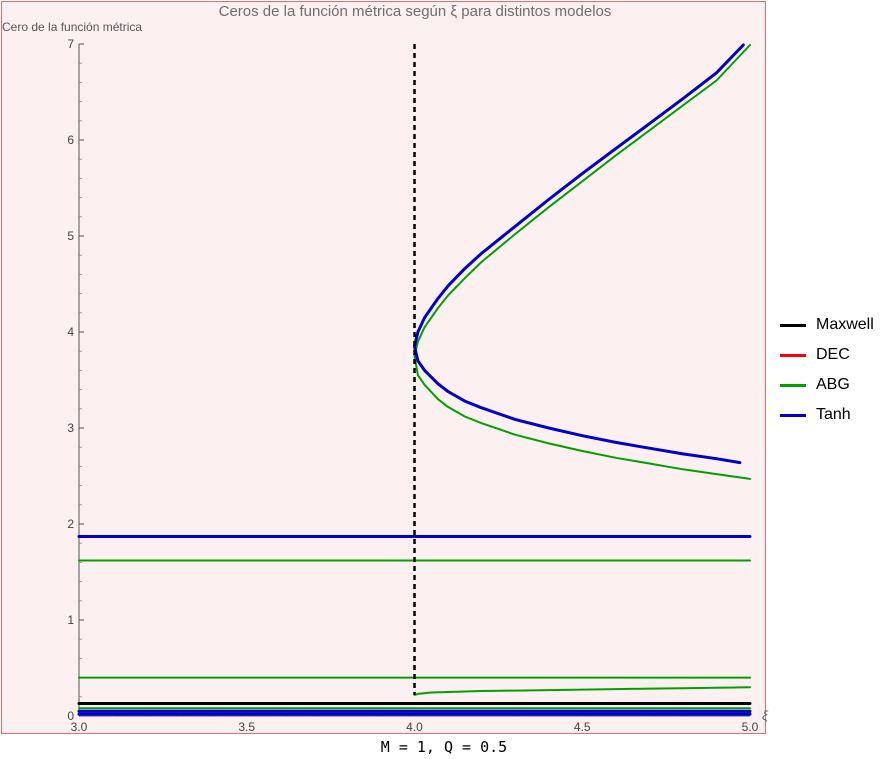 The height and width of the screenshot is (759, 888). Describe the element at coordinates (582, 727) in the screenshot. I see `x-tick-label: 4.5` at that location.